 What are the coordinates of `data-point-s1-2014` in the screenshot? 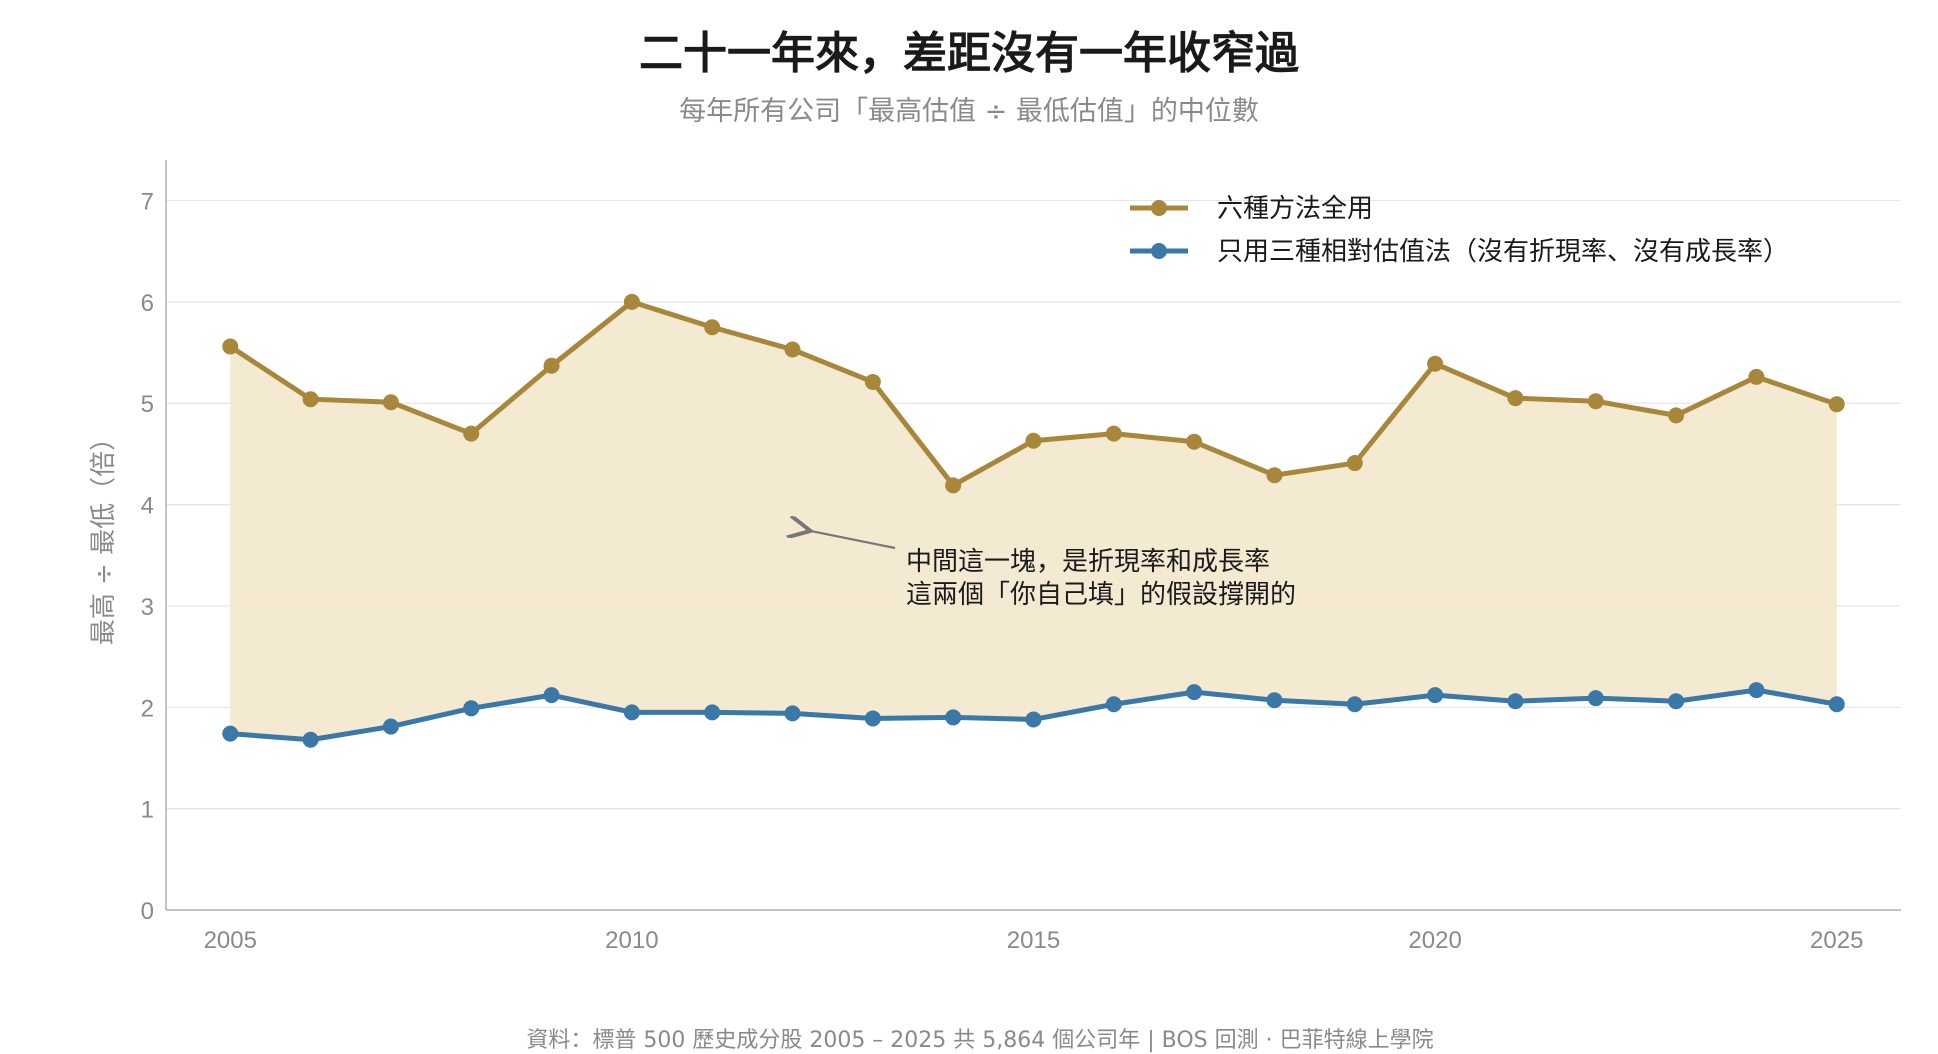 It's located at (953, 717).